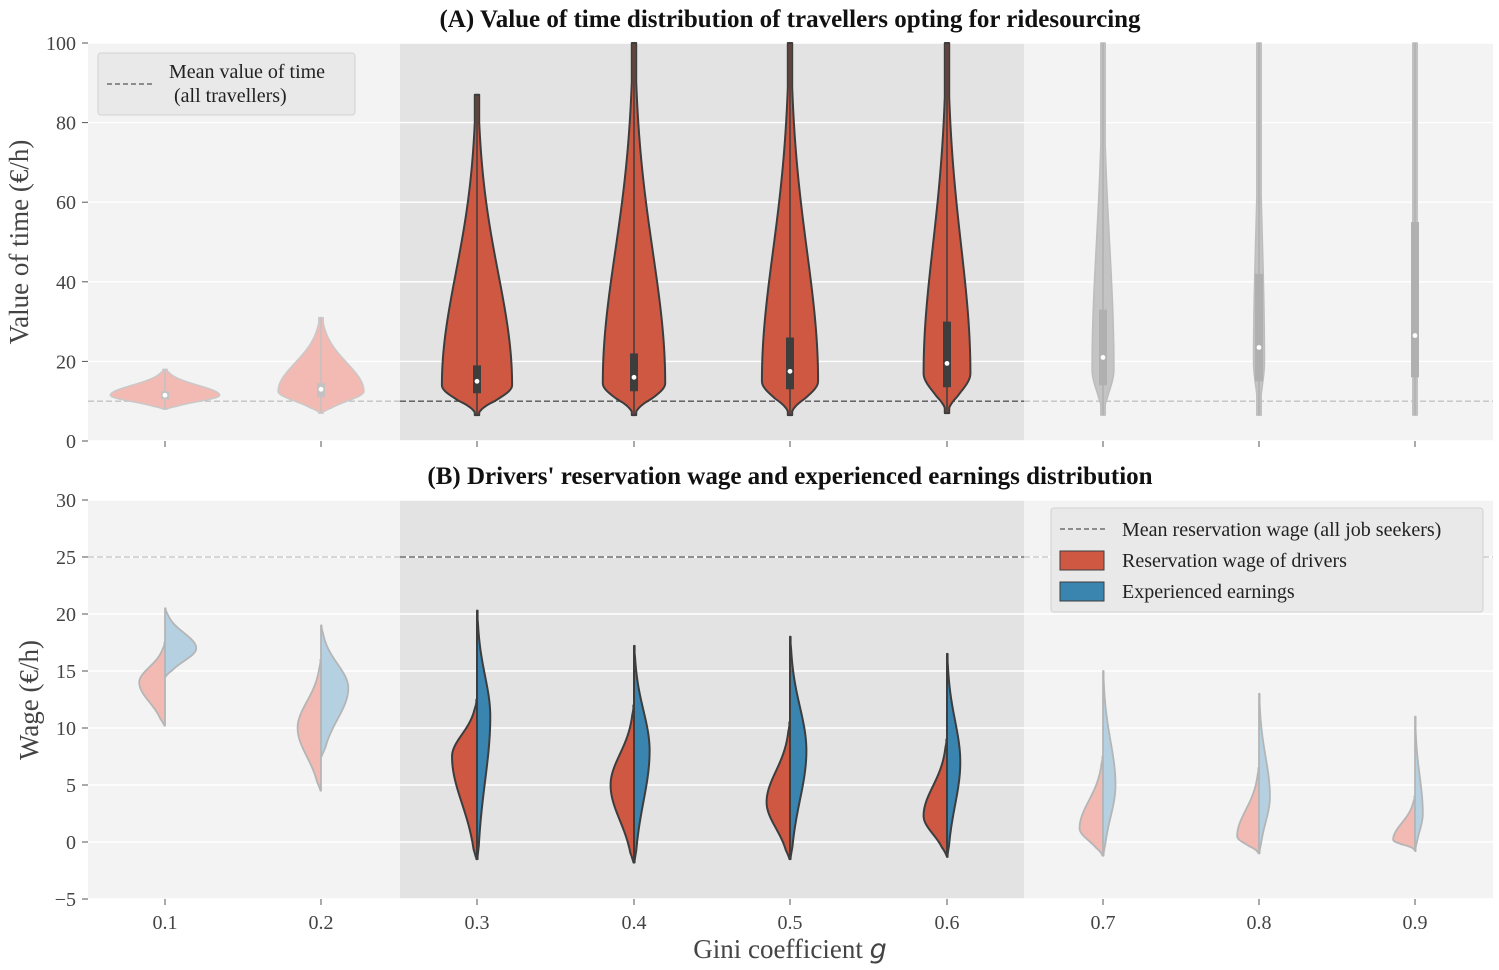 The image size is (1499, 970). I want to click on violin-0.5, so click(790, 229).